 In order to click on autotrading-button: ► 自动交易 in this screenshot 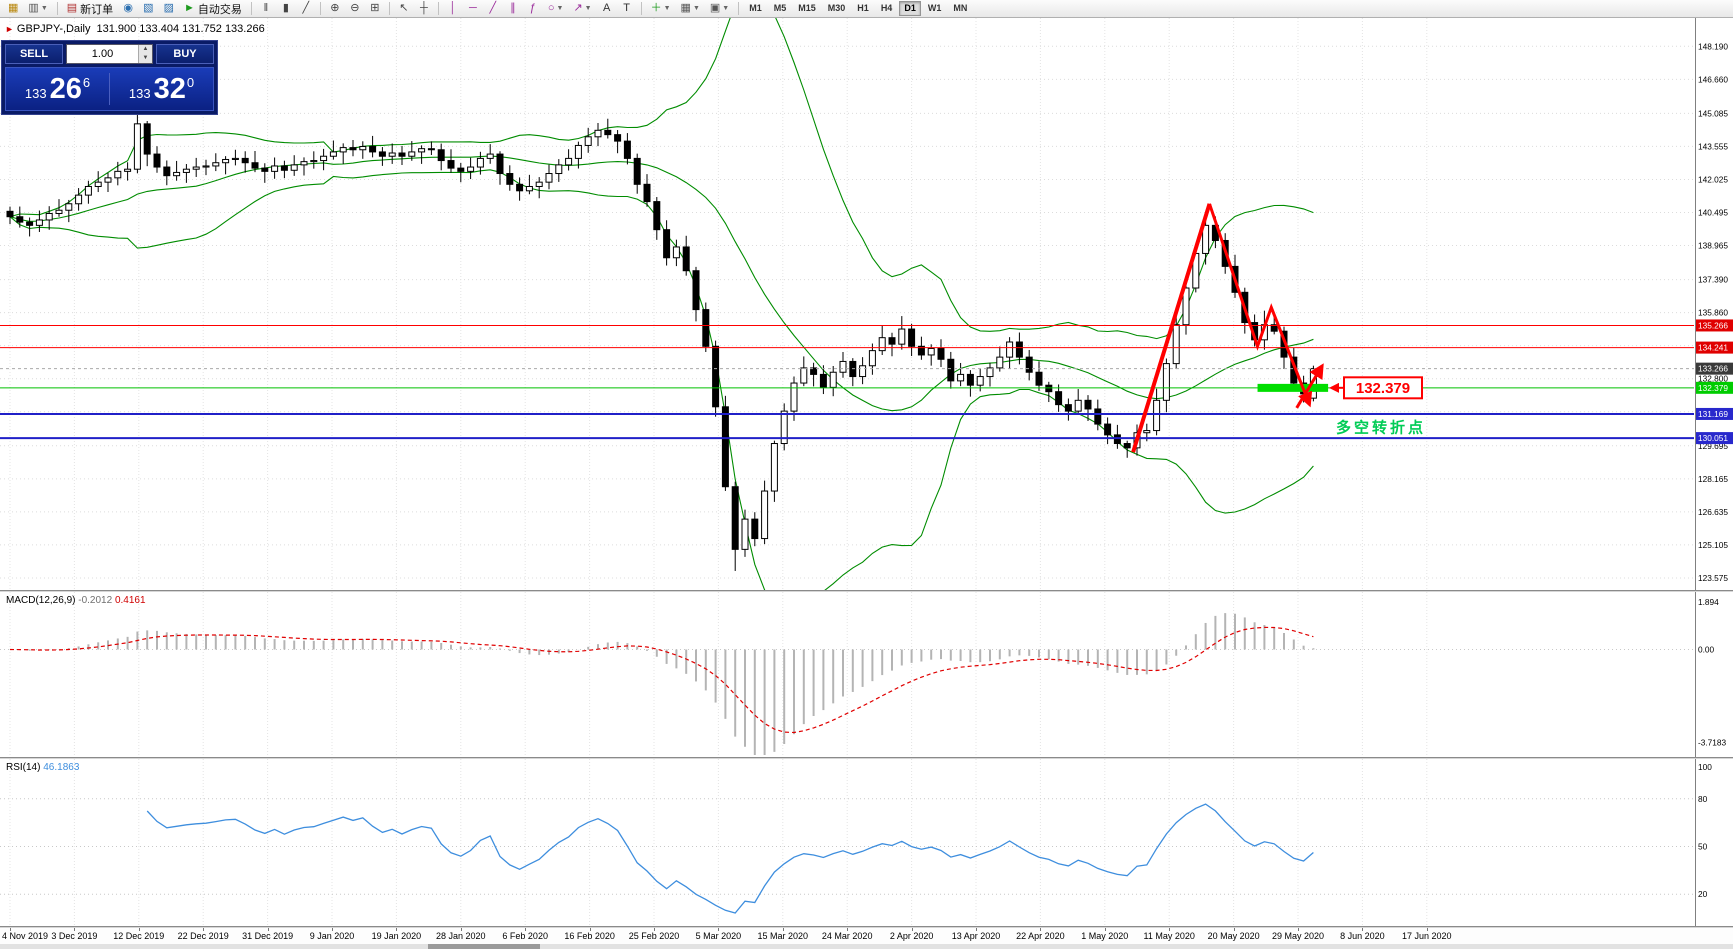, I will do `click(213, 9)`.